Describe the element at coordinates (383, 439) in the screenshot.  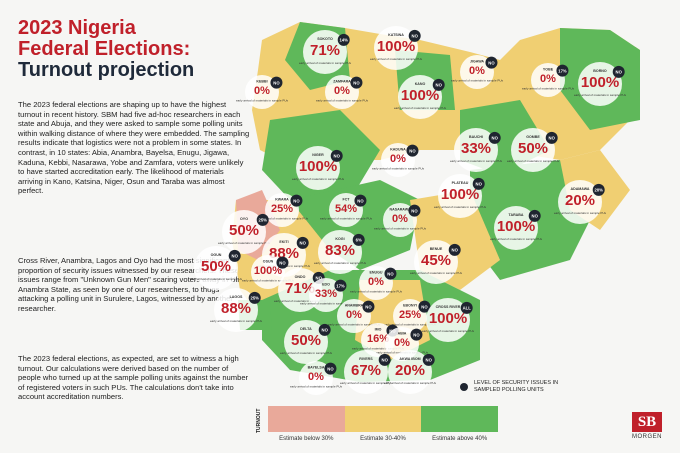
I see `legend-label-mid: Estimate 30-40%` at that location.